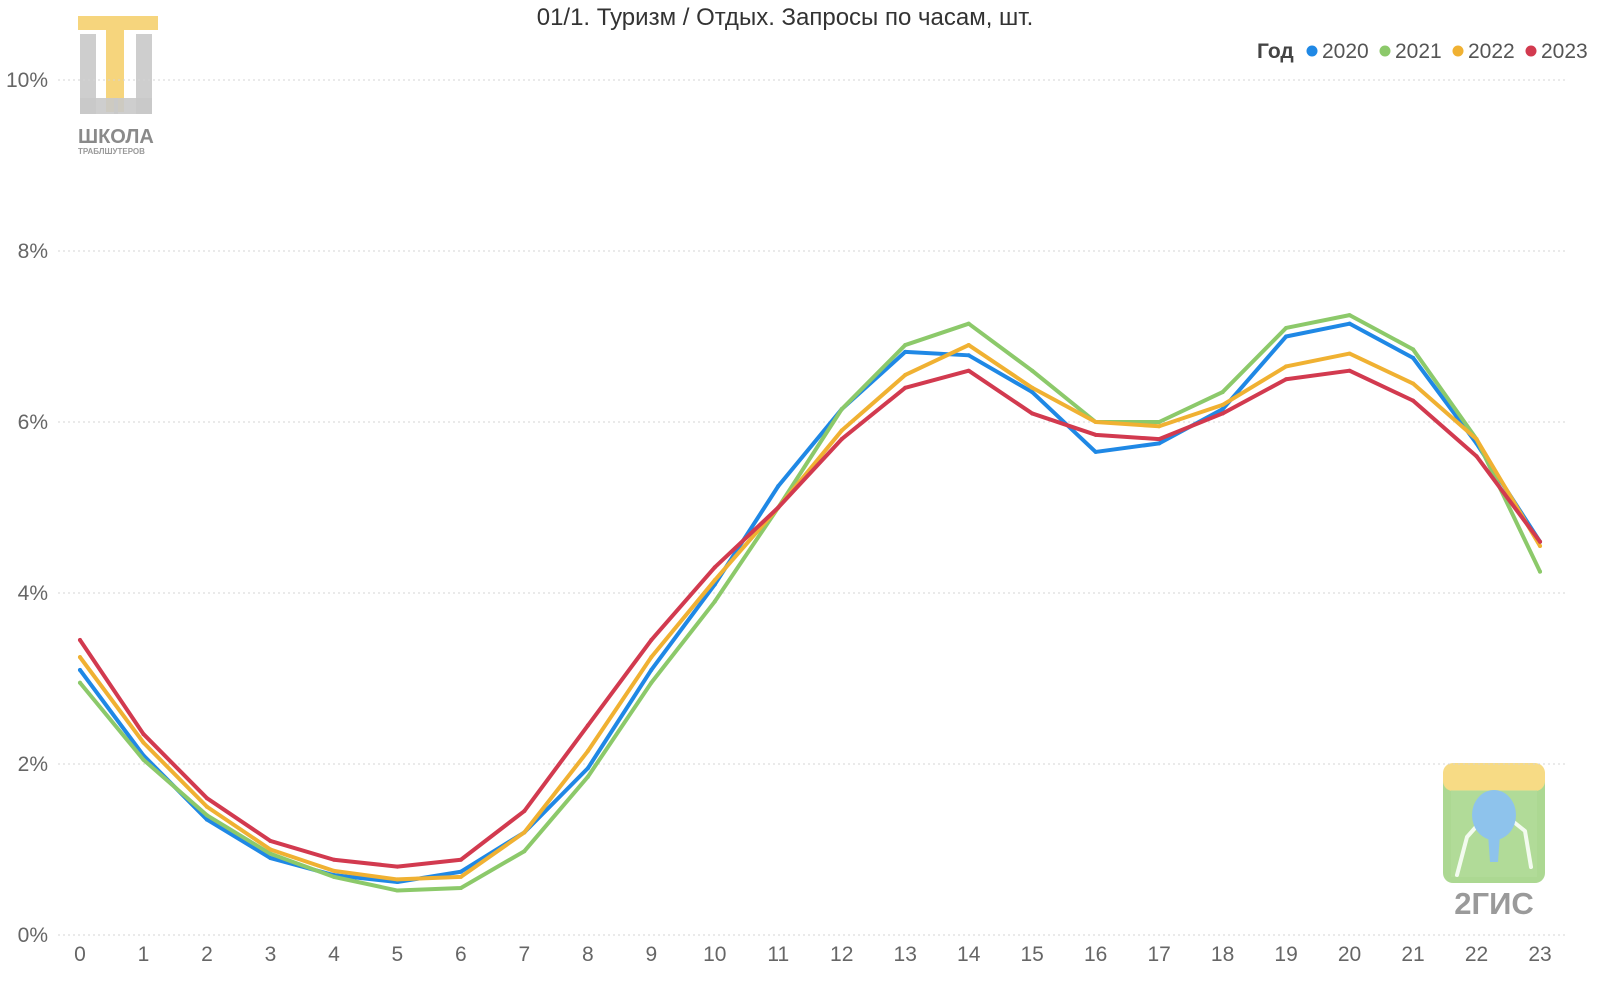  I want to click on 2gis-logo-icon: 2ГИС, so click(1494, 842).